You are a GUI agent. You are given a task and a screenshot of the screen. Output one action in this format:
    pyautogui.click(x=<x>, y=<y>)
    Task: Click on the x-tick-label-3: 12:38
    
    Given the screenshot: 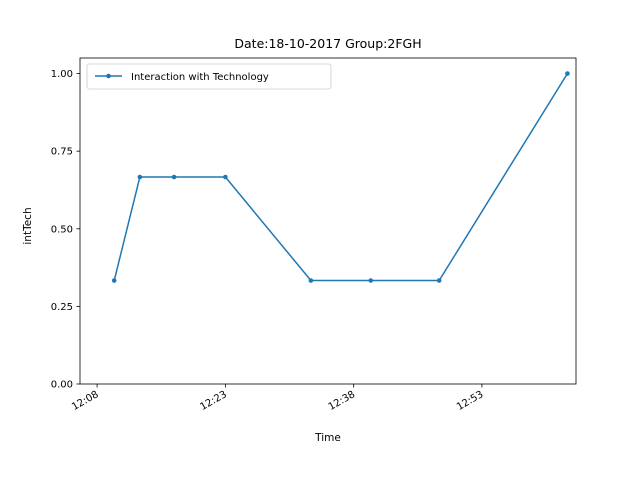 What is the action you would take?
    pyautogui.click(x=342, y=401)
    